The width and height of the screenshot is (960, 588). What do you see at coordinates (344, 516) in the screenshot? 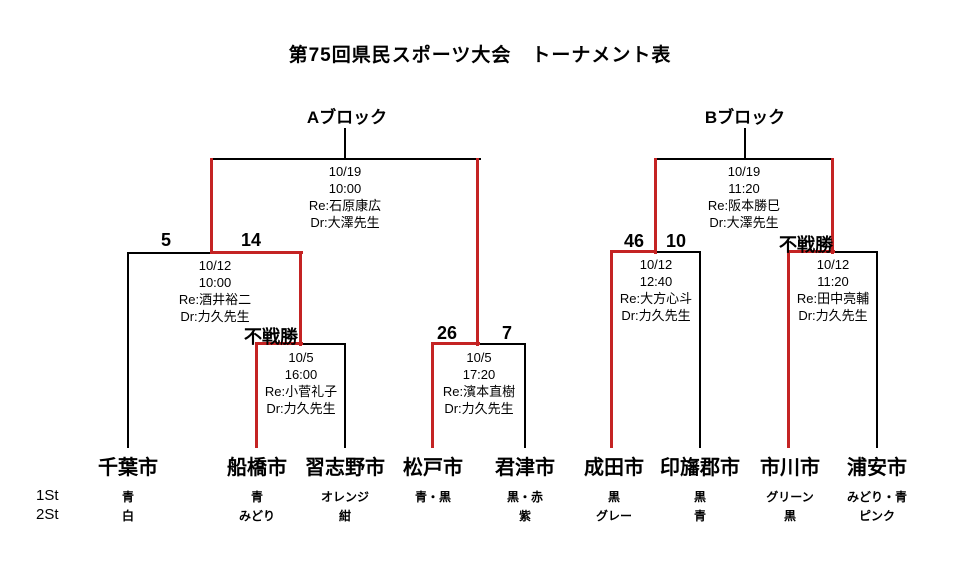
I see `team-uniform-2nd: 紺` at bounding box center [344, 516].